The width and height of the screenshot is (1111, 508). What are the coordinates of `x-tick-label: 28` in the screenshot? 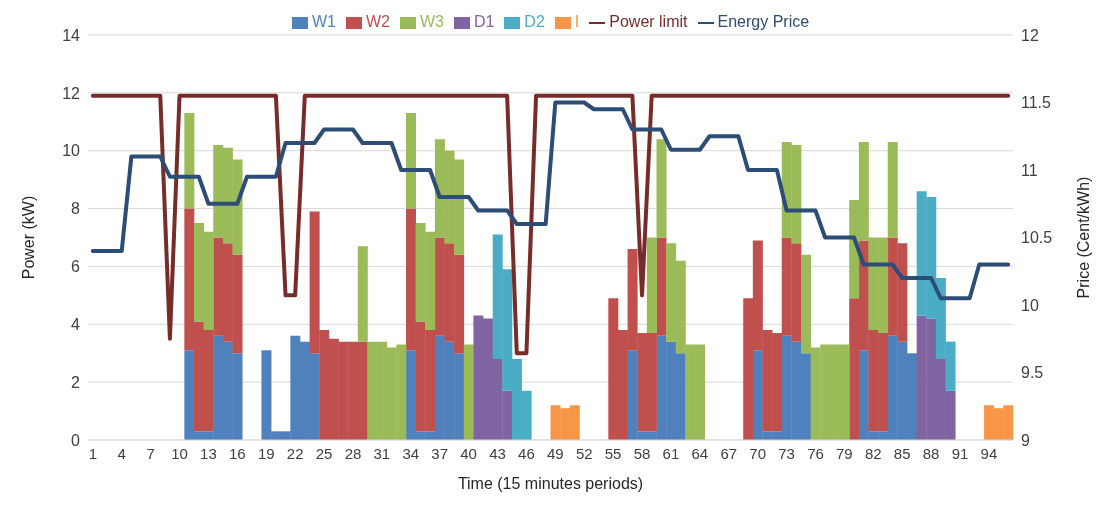 It's located at (353, 453).